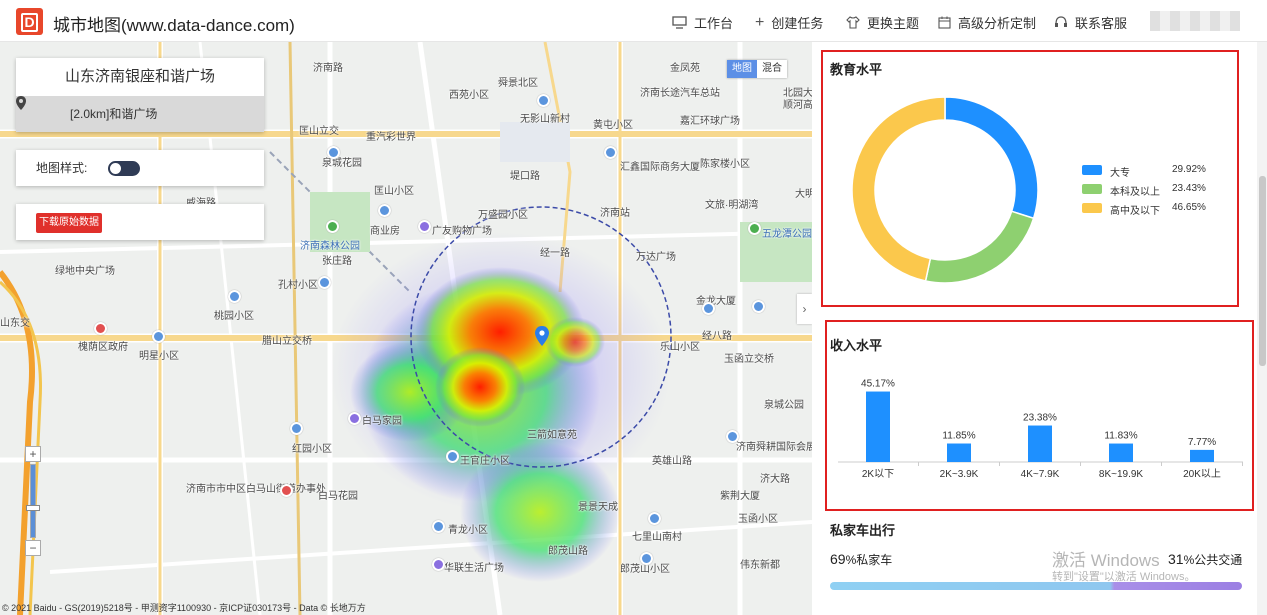  What do you see at coordinates (1195, 21) in the screenshot?
I see `user-avatar-blurred` at bounding box center [1195, 21].